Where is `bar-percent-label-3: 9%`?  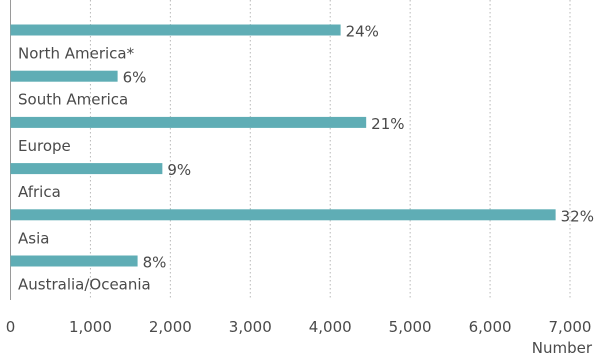
bar-percent-label-3: 9% is located at coordinates (179, 170).